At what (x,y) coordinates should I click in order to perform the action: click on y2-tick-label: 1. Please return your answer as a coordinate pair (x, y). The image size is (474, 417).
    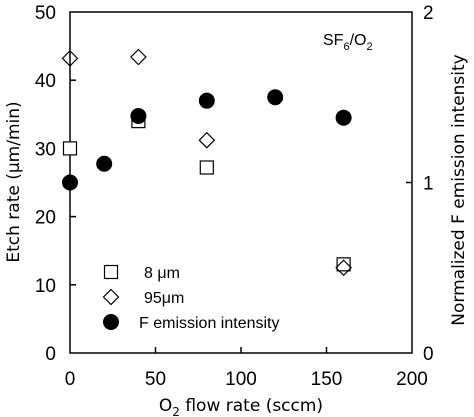
    Looking at the image, I should click on (428, 184).